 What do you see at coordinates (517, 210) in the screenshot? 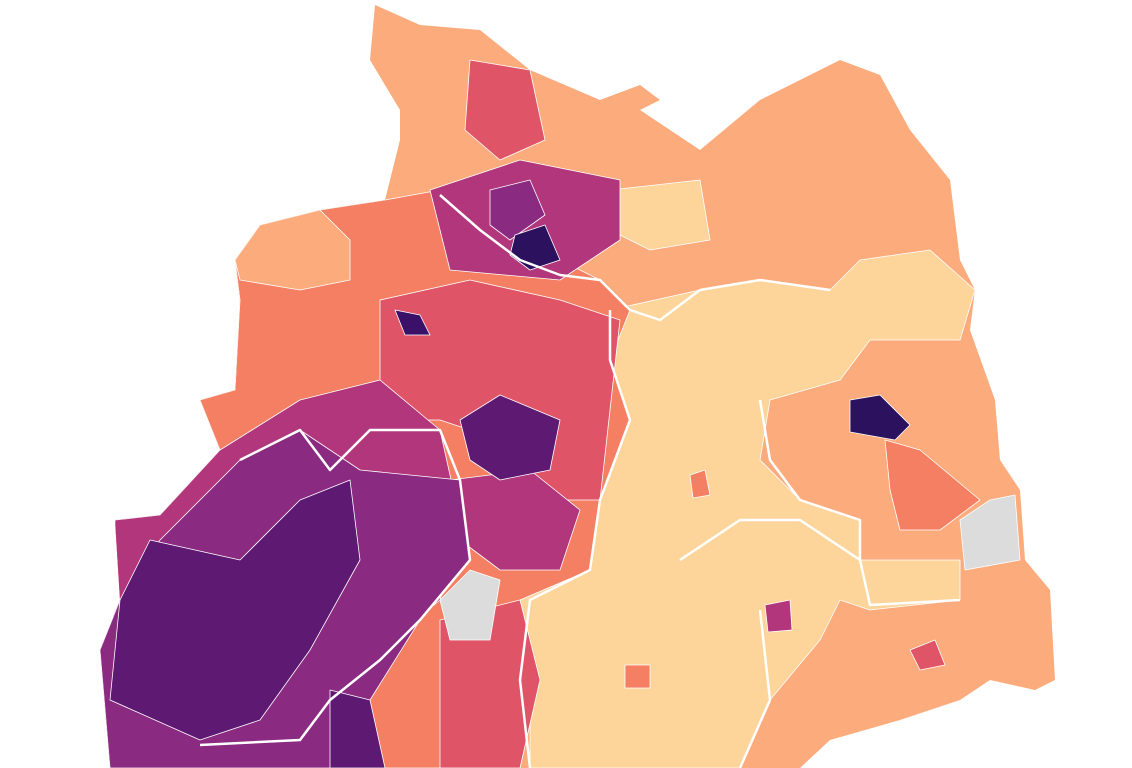
I see `region-purple-sh` at bounding box center [517, 210].